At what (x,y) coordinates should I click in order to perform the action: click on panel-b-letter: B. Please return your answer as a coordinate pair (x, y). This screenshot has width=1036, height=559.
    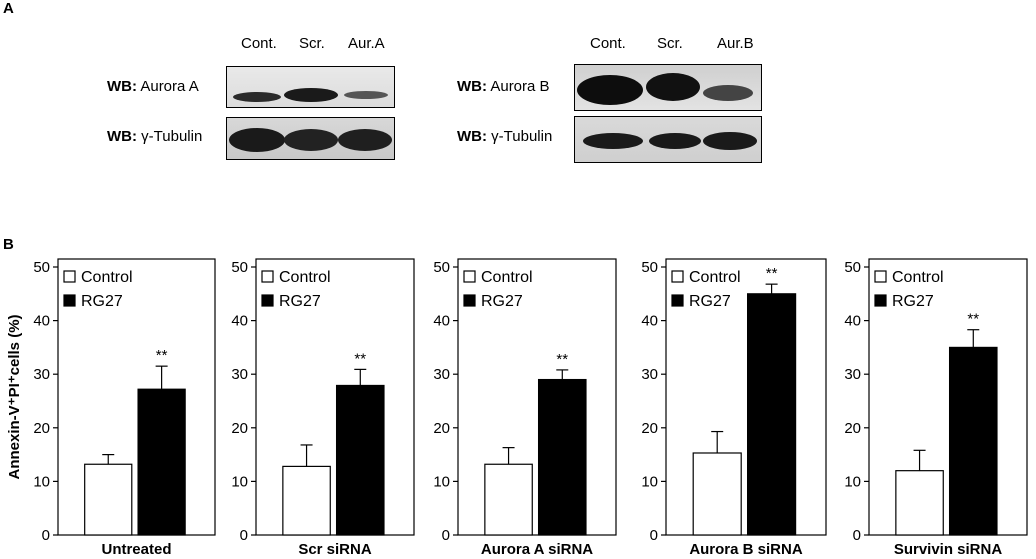
    Looking at the image, I should click on (8, 244).